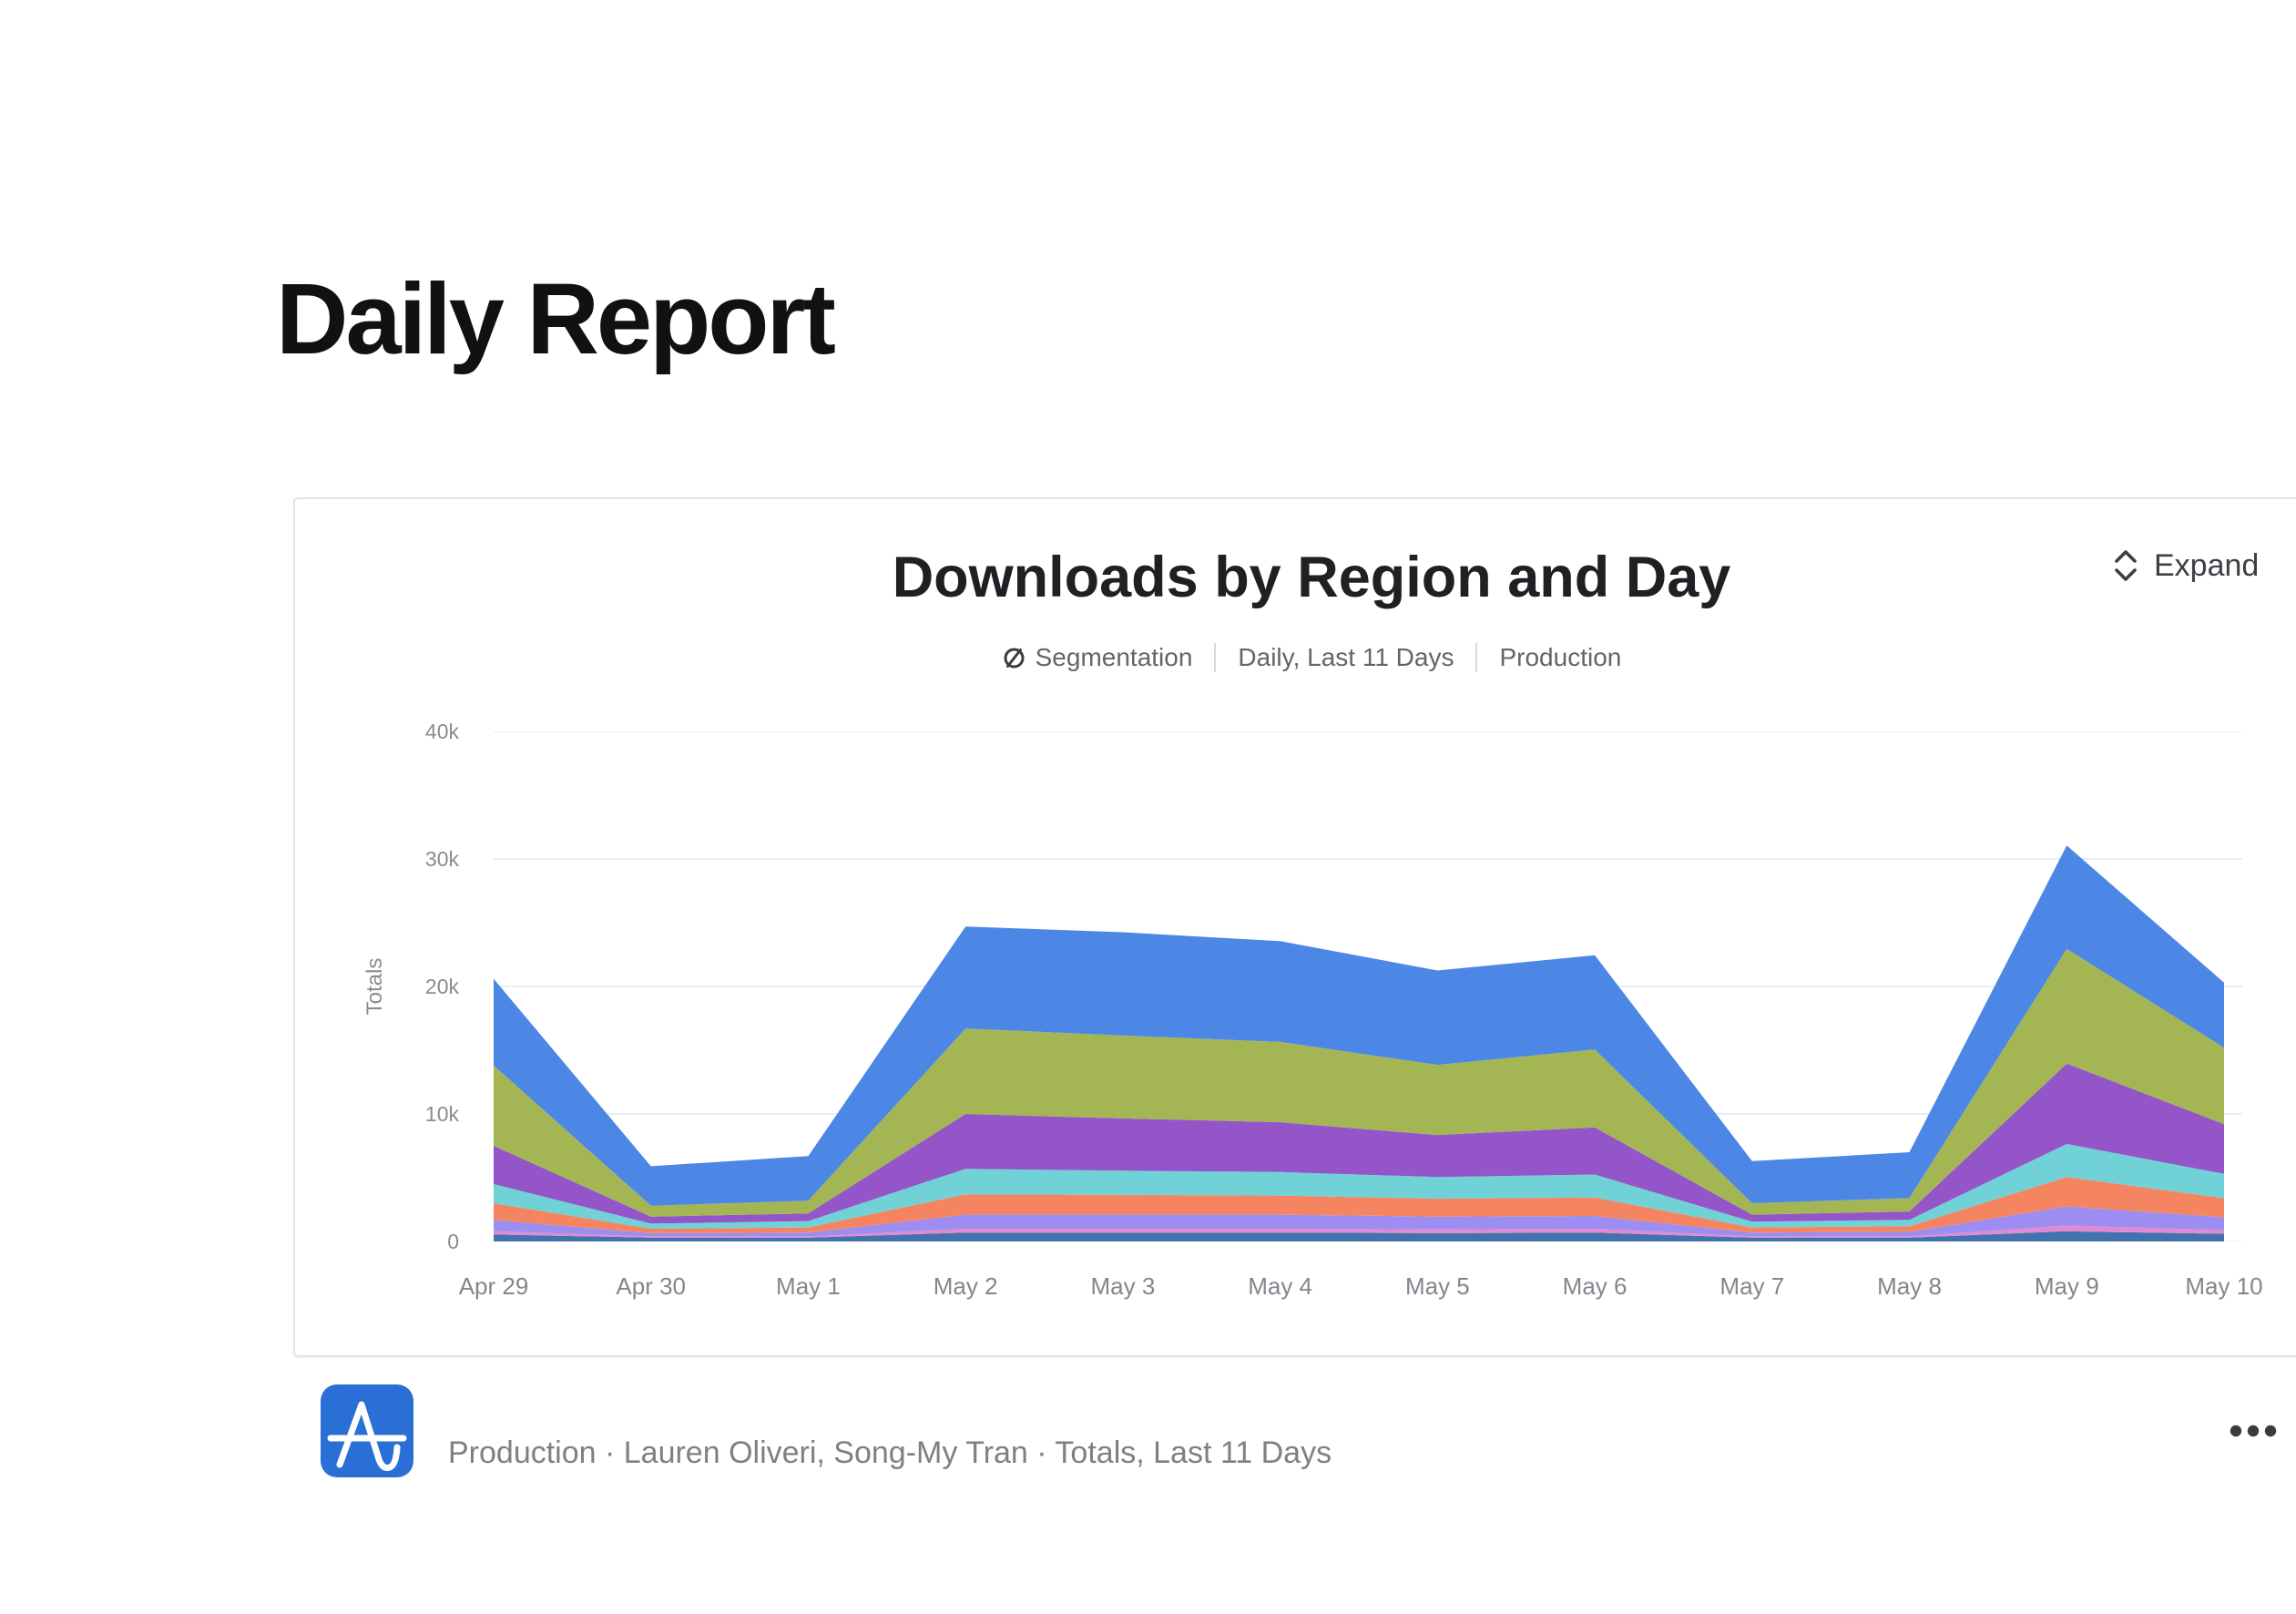 The image size is (2296, 1614). Describe the element at coordinates (1359, 1236) in the screenshot. I see `area-series-steel-blue` at that location.